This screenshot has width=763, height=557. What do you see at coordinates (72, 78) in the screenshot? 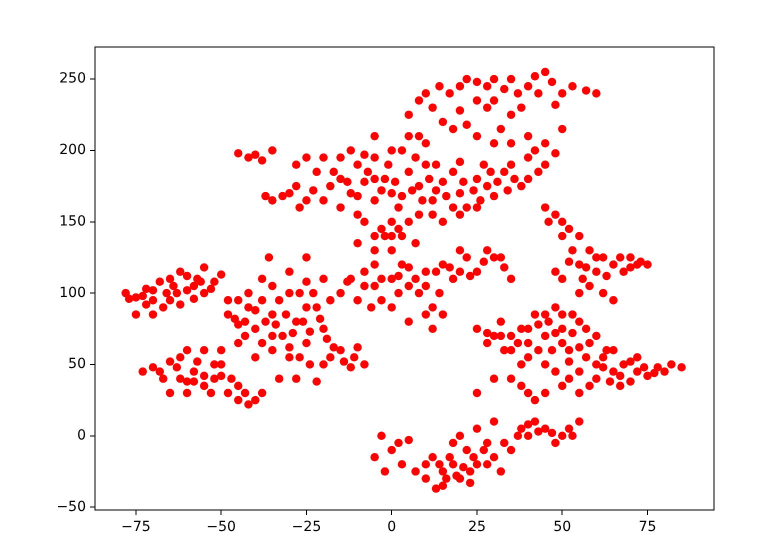
I see `y-tick-label: 250` at bounding box center [72, 78].